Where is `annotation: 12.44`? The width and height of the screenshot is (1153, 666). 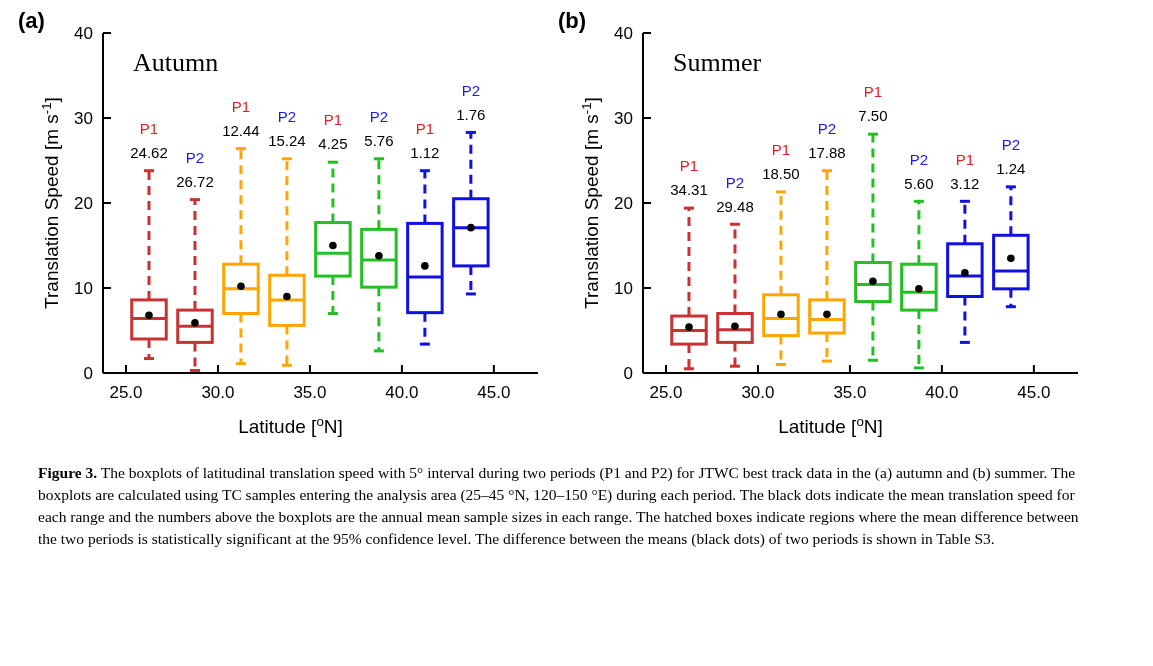
annotation: 12.44 is located at coordinates (241, 130).